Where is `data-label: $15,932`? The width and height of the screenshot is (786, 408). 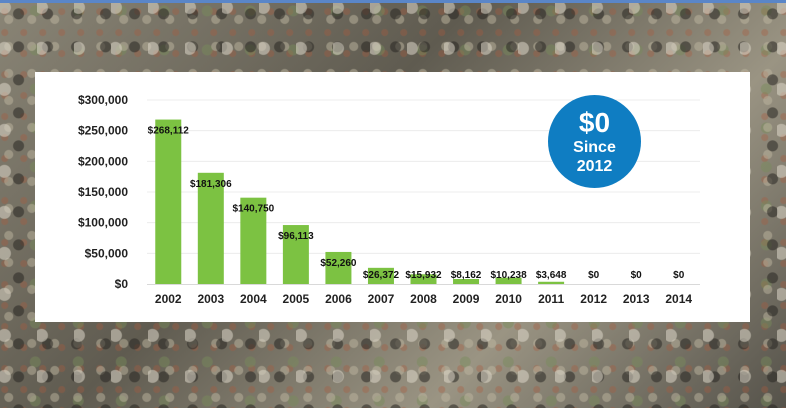 data-label: $15,932 is located at coordinates (423, 275).